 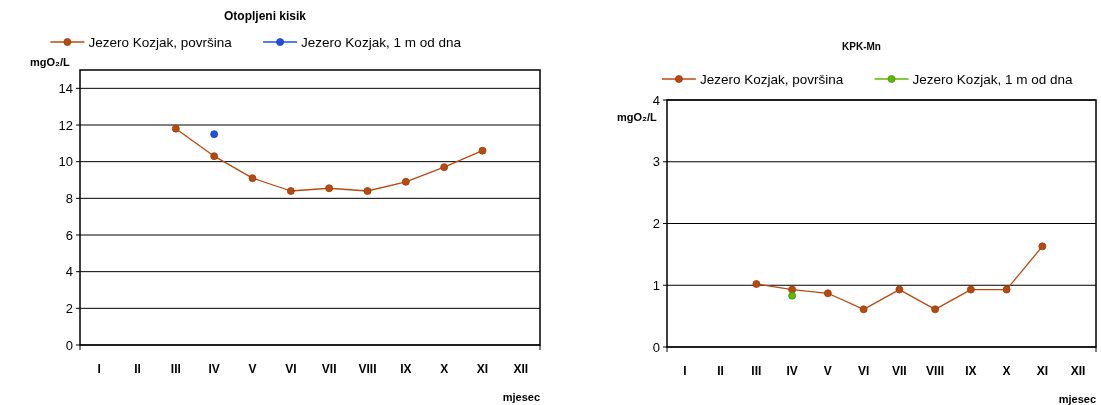 What do you see at coordinates (656, 285) in the screenshot?
I see `y-tick-label: 1` at bounding box center [656, 285].